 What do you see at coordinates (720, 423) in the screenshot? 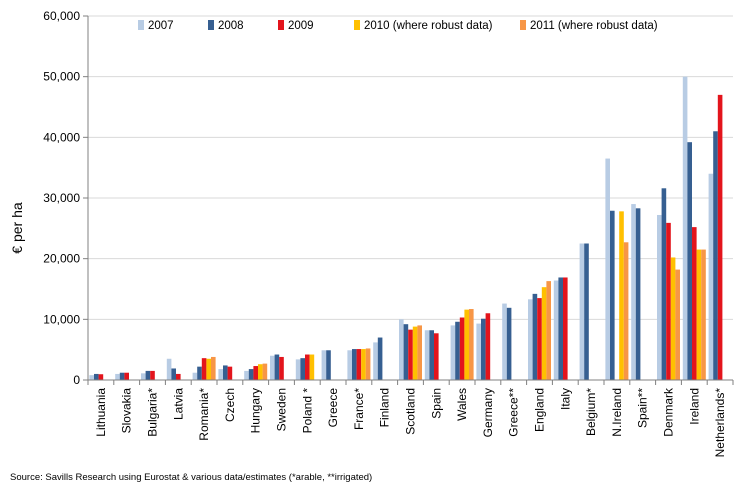
I see `x-tick-label: Netherlands*` at bounding box center [720, 423].